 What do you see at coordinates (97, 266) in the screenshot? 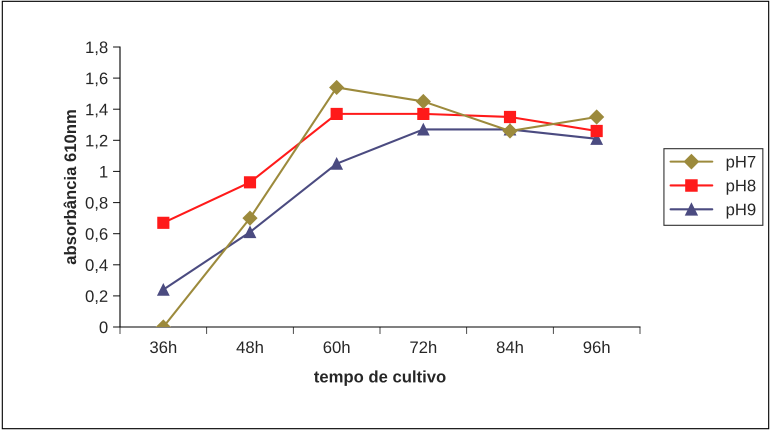
I see `y-tick-label: 0,4` at bounding box center [97, 266].